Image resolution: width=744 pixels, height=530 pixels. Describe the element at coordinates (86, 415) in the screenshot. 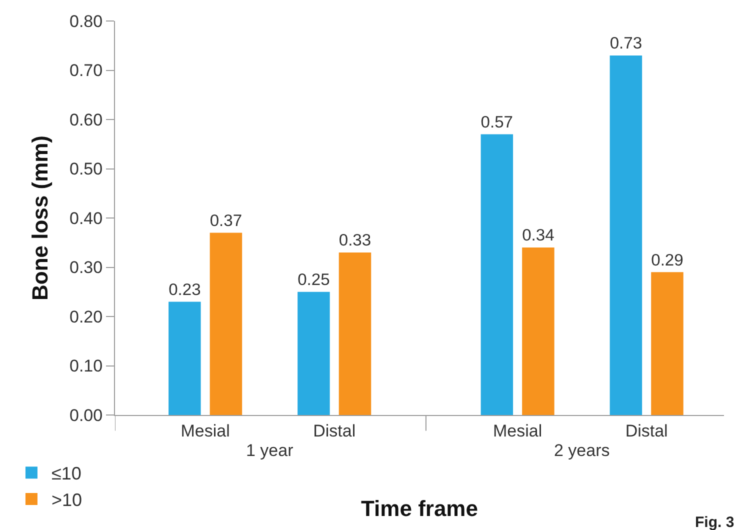

I see `y-tick-label: 0.00` at that location.